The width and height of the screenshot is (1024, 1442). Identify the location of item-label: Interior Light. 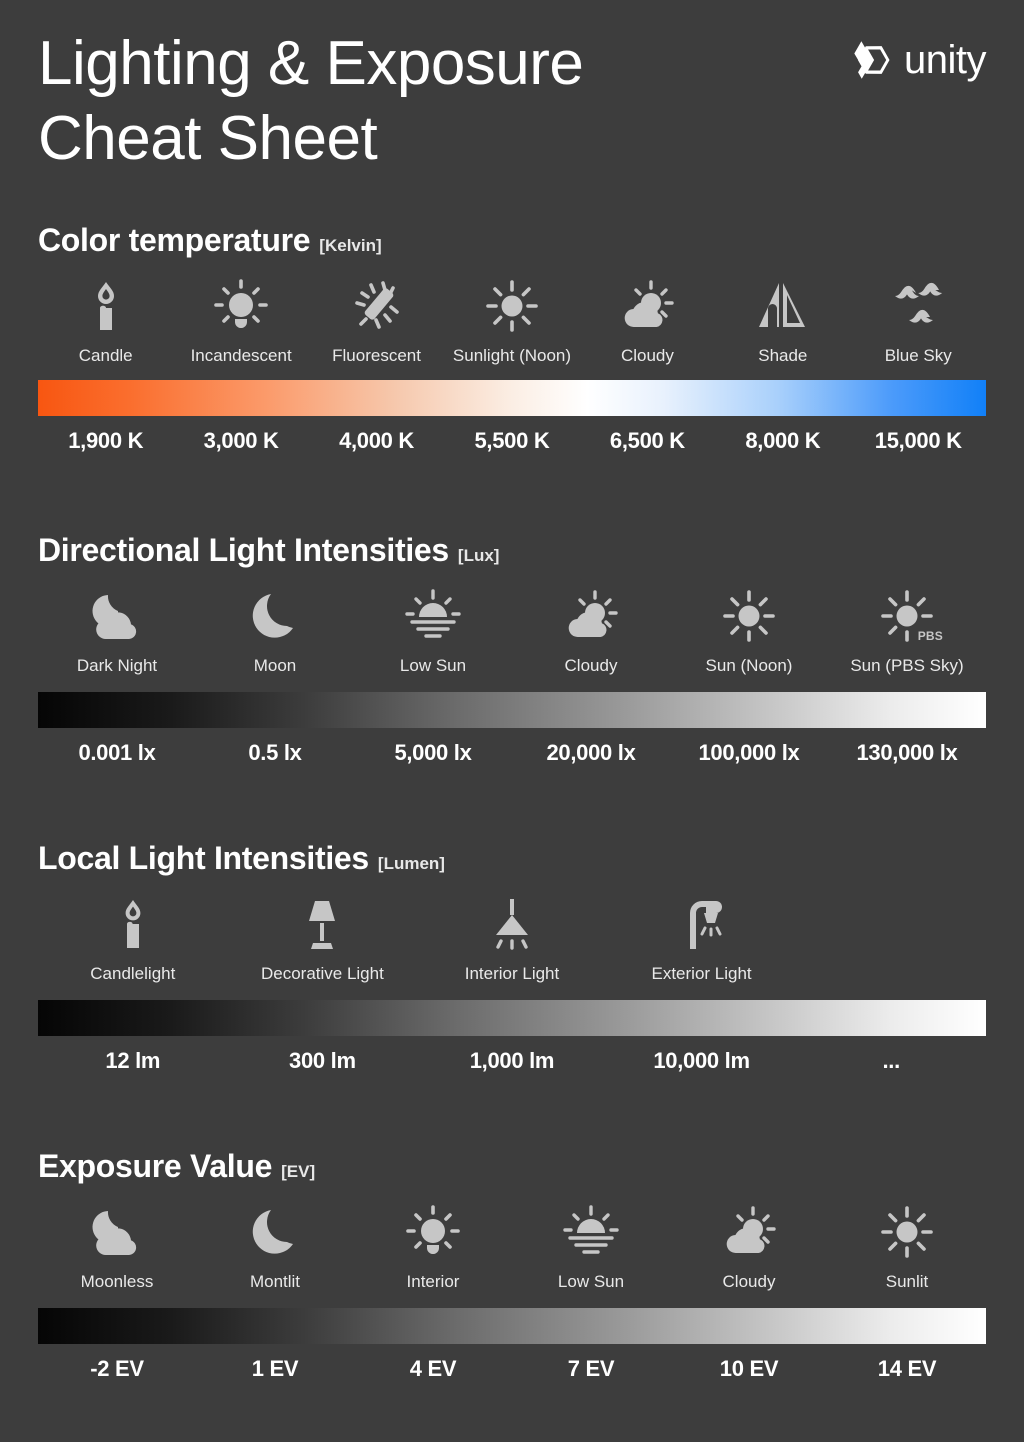
(512, 973).